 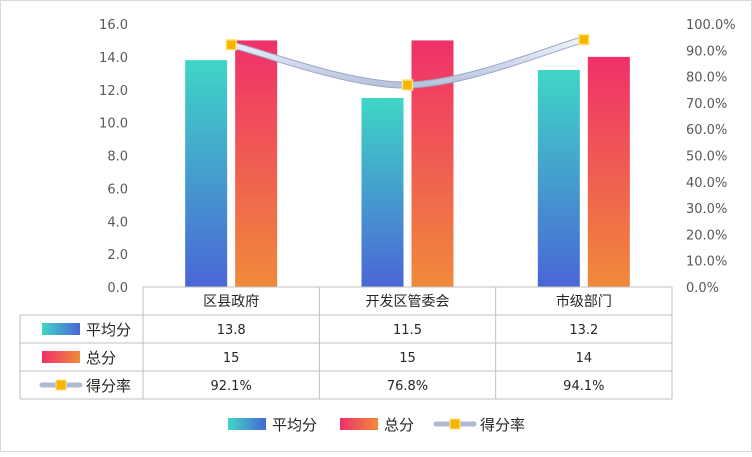 What do you see at coordinates (702, 288) in the screenshot?
I see `y-right-tick-label: 0.0%` at bounding box center [702, 288].